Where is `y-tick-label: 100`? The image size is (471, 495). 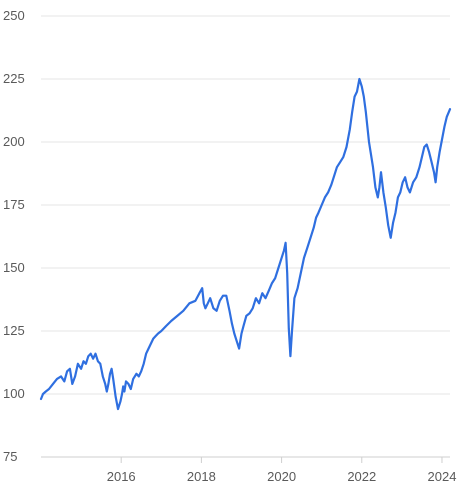 y-tick-label: 100 is located at coordinates (14, 393).